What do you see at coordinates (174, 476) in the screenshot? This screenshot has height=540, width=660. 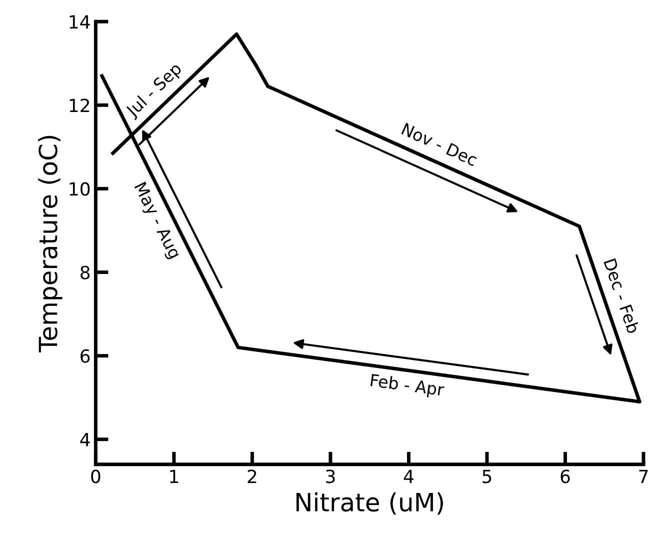 I see `x-tick-label: 1` at bounding box center [174, 476].